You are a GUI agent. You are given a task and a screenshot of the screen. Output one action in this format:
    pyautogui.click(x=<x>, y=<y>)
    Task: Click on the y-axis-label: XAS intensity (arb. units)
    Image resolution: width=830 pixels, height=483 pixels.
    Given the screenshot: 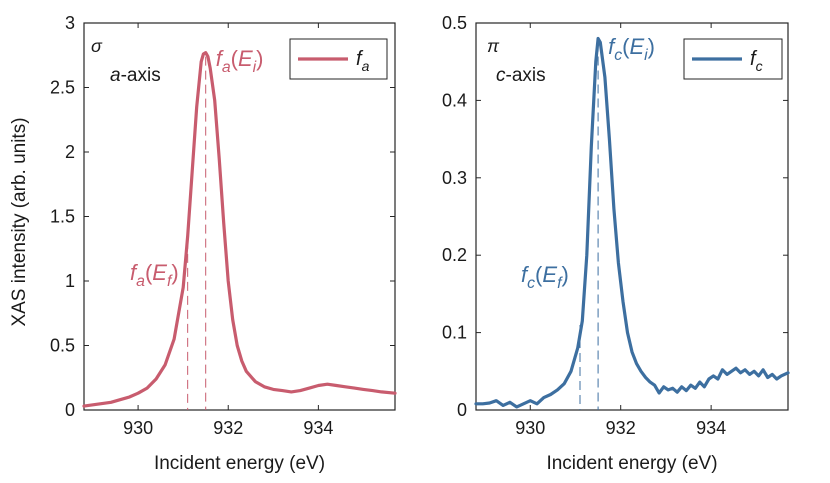 What is the action you would take?
    pyautogui.click(x=19, y=221)
    